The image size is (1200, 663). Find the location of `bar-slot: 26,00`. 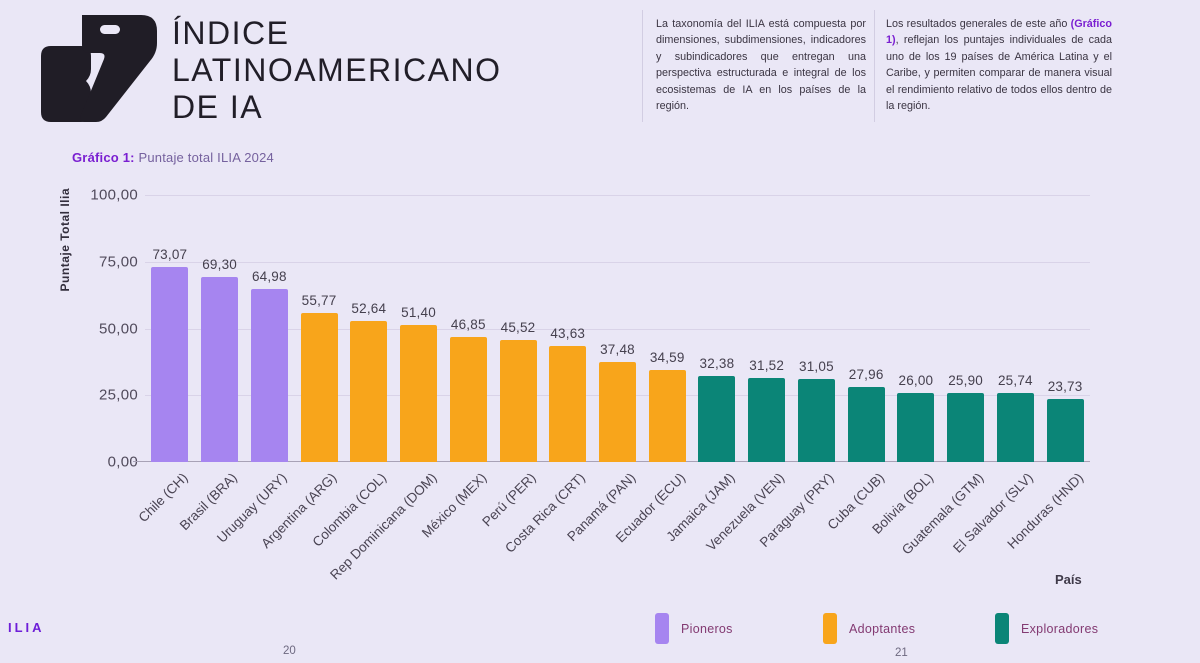

bar-slot: 26,00 is located at coordinates (916, 328).